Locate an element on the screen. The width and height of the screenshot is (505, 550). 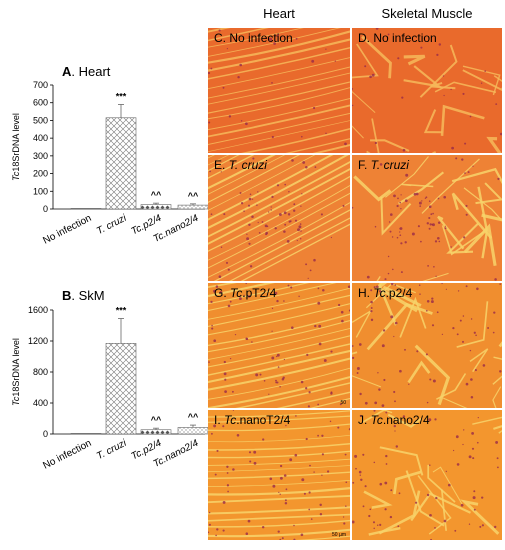
micrograph-panel: H. Tc.p2/4 is located at coordinates (427, 345).